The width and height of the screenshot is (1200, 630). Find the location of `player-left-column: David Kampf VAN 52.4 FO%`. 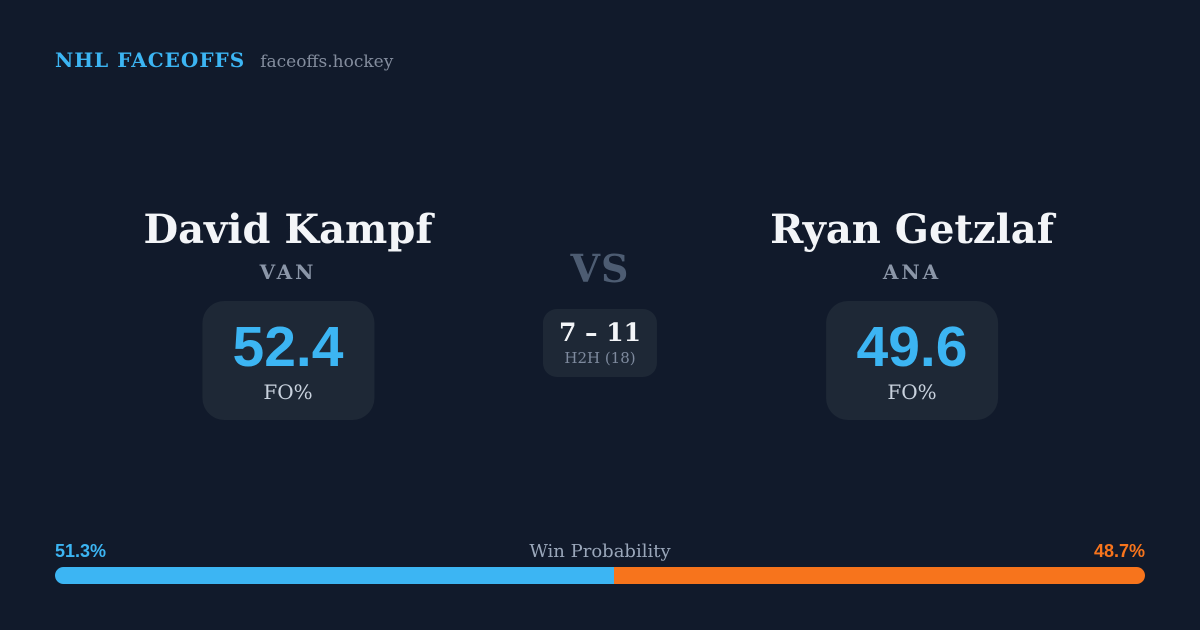

player-left-column: David Kampf VAN 52.4 FO% is located at coordinates (288, 313).